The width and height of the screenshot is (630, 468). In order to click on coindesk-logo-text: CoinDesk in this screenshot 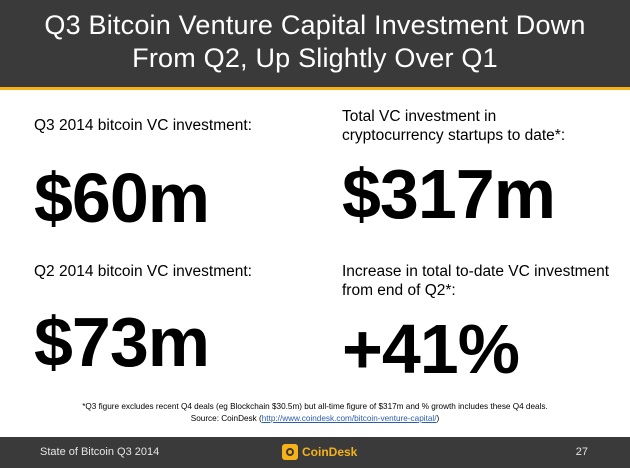, I will do `click(330, 452)`.